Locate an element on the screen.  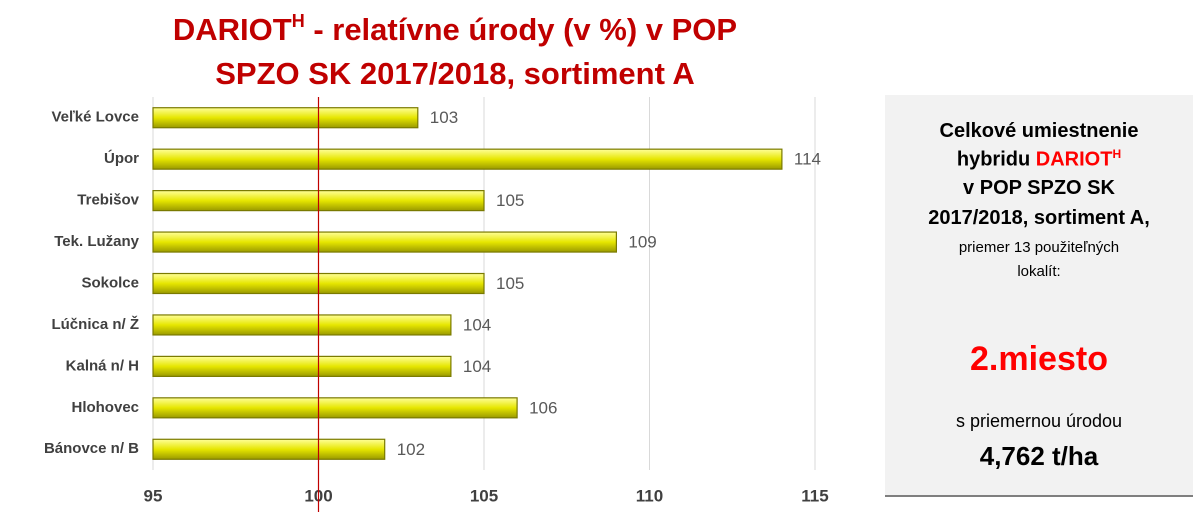
panel-text: Celkové umiestnenie is located at coordinates (1039, 131).